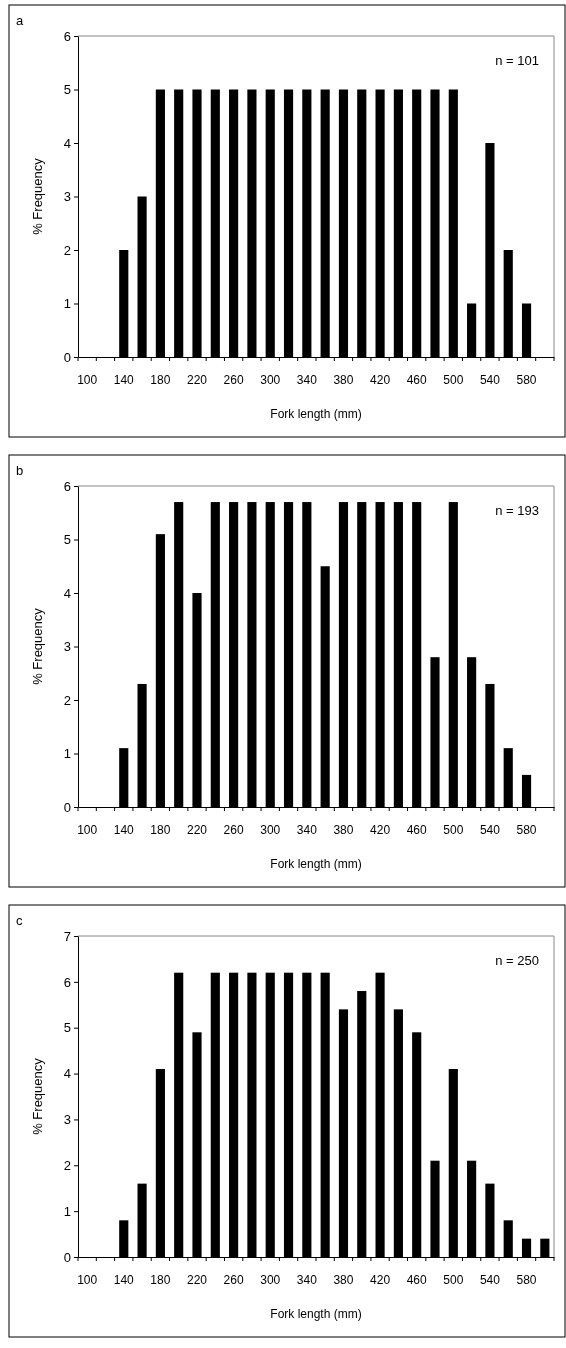 The width and height of the screenshot is (566, 1348). What do you see at coordinates (517, 60) in the screenshot?
I see `annotation: n = 101` at bounding box center [517, 60].